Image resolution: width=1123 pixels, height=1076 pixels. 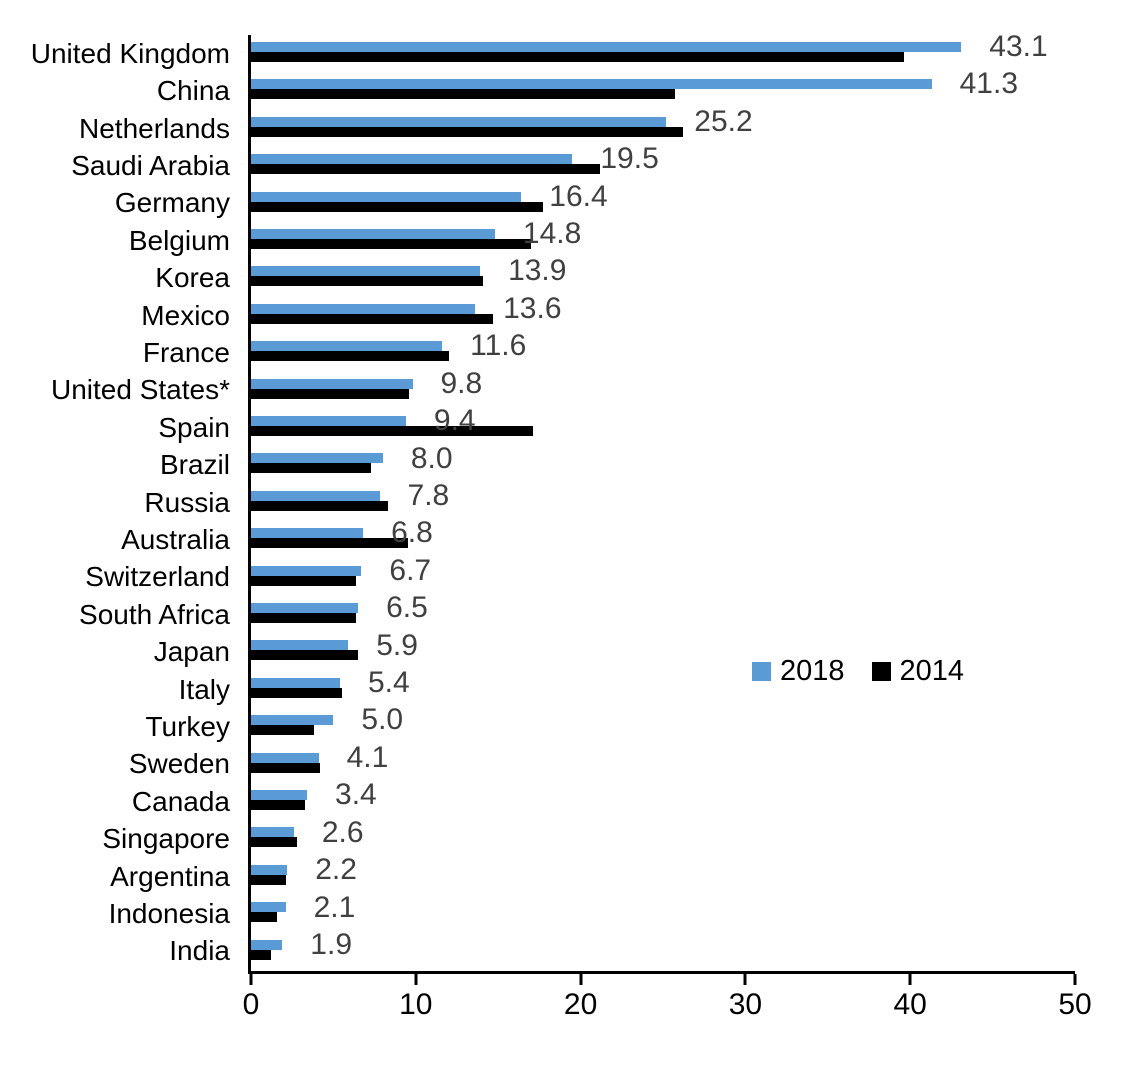 I want to click on category-label: Turkey, so click(x=187, y=727).